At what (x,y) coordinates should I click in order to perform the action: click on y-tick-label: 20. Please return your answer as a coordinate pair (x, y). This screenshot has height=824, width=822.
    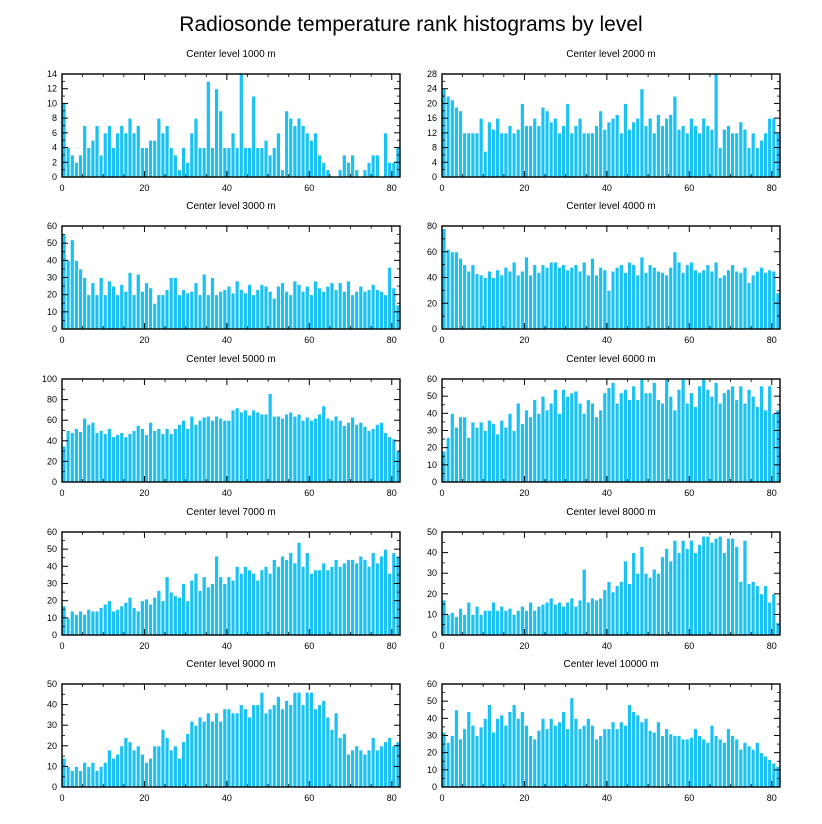
    Looking at the image, I should click on (432, 303).